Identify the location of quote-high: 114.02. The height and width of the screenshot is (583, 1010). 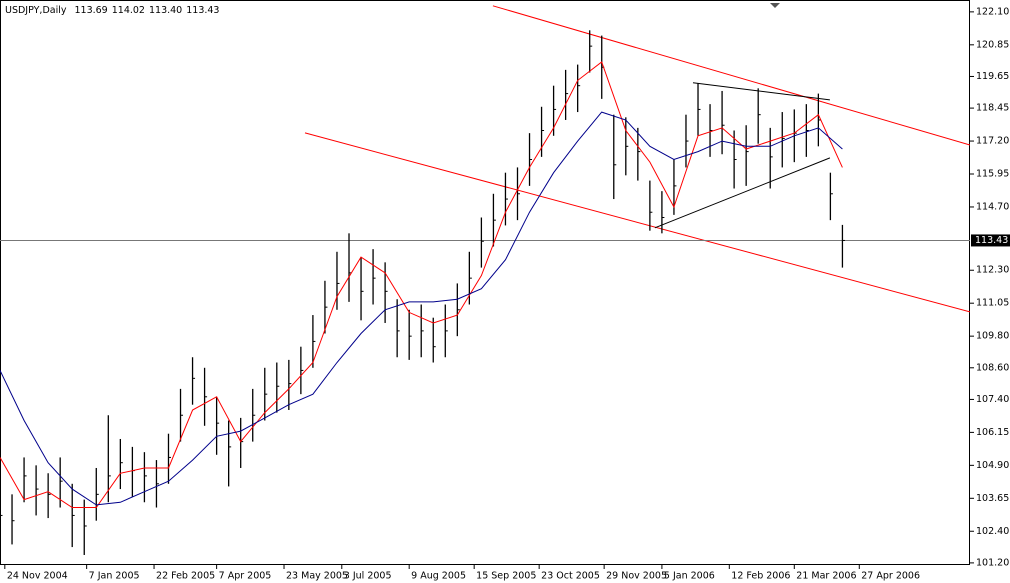
(128, 10).